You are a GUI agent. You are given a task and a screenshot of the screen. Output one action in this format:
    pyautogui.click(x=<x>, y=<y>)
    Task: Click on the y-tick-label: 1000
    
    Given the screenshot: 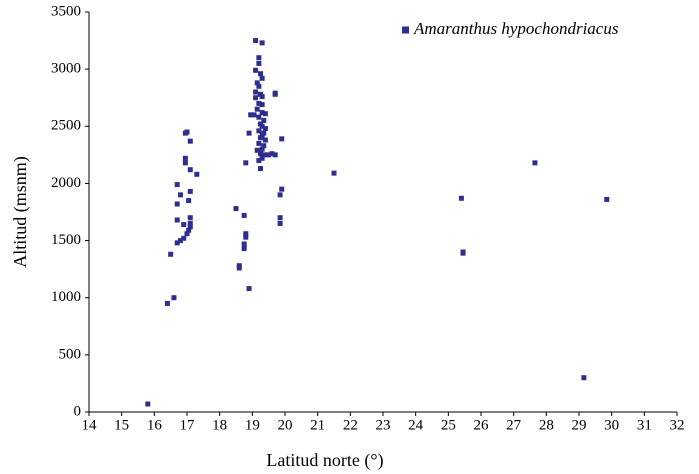 What is the action you would take?
    pyautogui.click(x=66, y=297)
    